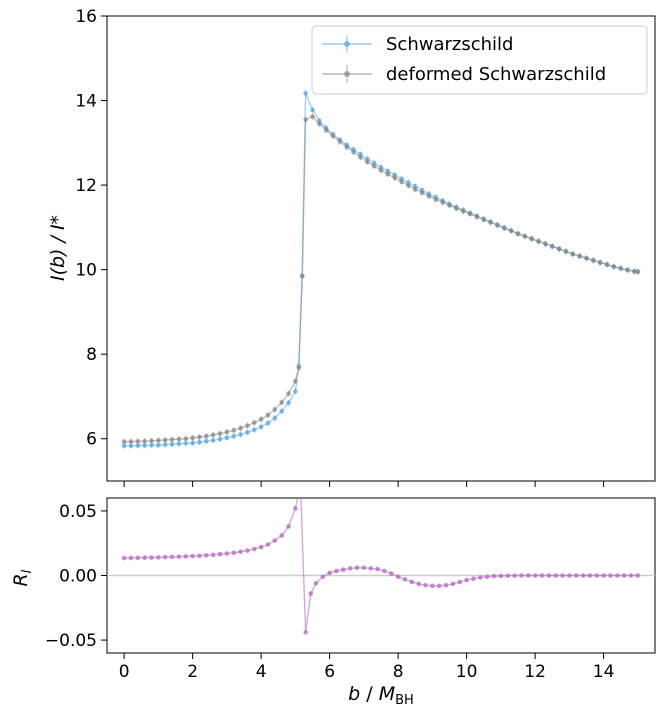 This screenshot has width=664, height=706. I want to click on bottom-x-ticks: 0 2 4 6 8 10 12 14, so click(366, 667).